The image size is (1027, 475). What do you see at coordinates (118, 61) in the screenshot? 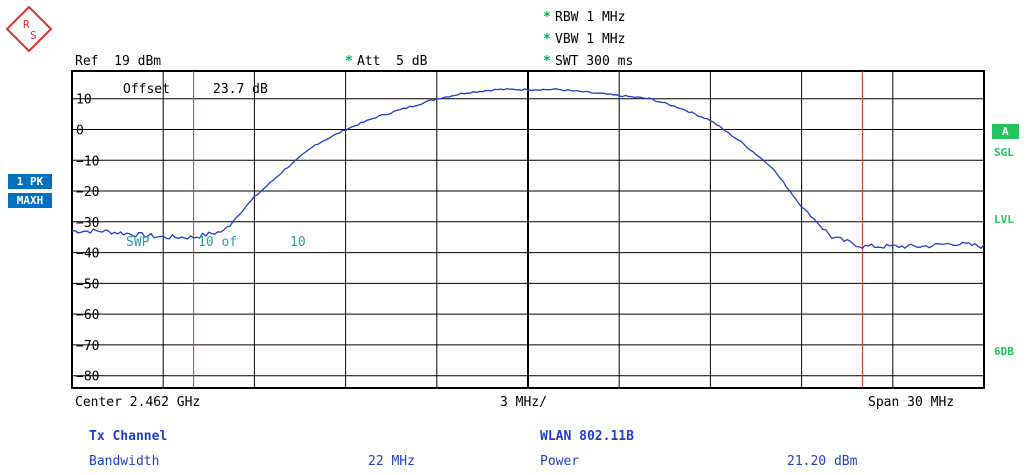
I see `ref-level-label: Ref 19 dBm` at bounding box center [118, 61].